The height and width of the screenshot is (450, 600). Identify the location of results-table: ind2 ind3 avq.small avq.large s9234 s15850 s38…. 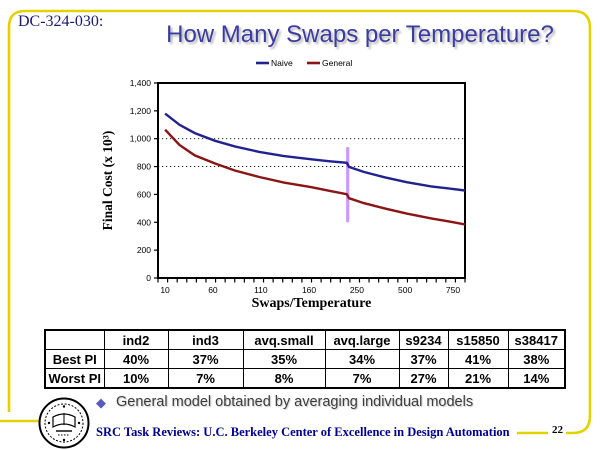
(305, 359).